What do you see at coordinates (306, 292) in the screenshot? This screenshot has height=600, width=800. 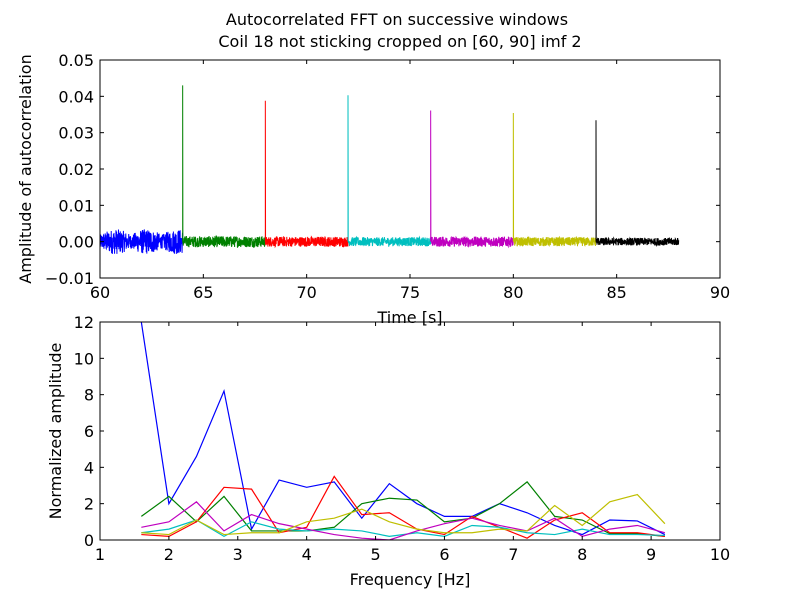 I see `time-plot-xtick-label: 70` at bounding box center [306, 292].